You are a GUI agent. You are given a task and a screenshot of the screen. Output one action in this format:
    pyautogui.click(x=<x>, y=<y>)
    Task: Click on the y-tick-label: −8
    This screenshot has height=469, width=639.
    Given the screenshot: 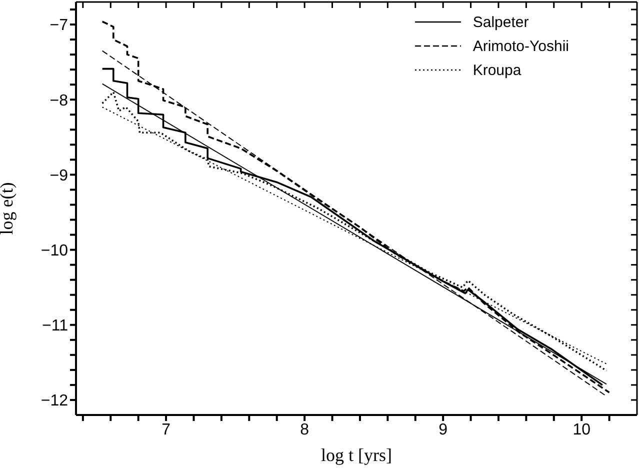 What is the action you would take?
    pyautogui.click(x=59, y=101)
    